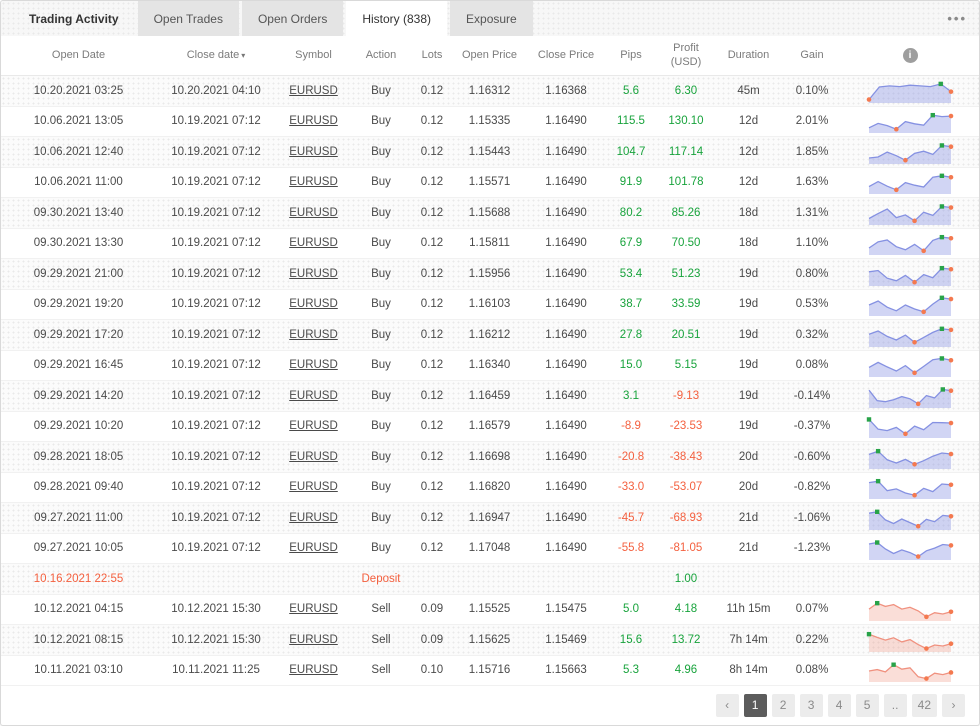 The height and width of the screenshot is (726, 980). I want to click on cell-open-date: 09.29.2021 14:20, so click(78, 395).